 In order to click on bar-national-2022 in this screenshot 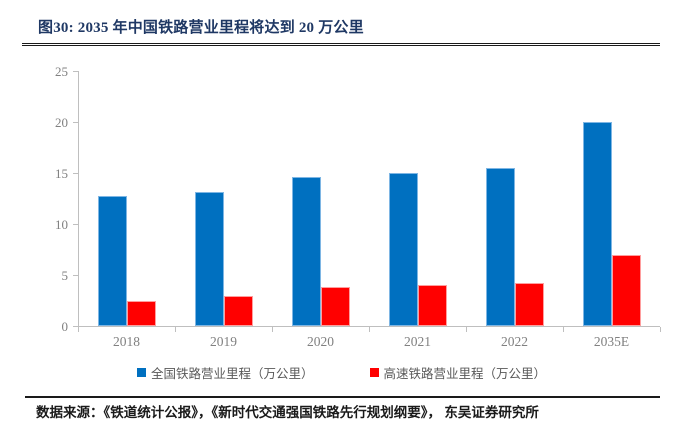, I will do `click(500, 246)`.